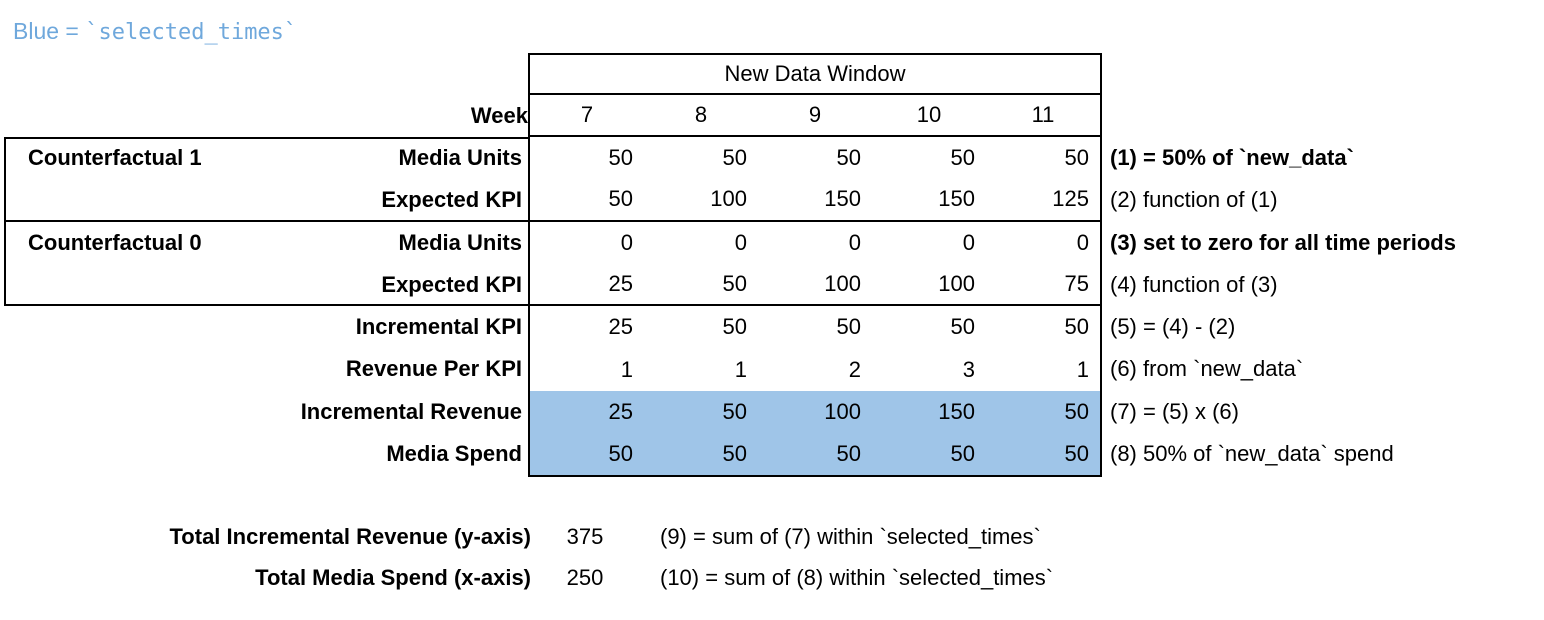 This screenshot has width=1544, height=620. Describe the element at coordinates (815, 369) in the screenshot. I see `table-row-revenue-per-kpi: 1 1 2 3 1` at that location.